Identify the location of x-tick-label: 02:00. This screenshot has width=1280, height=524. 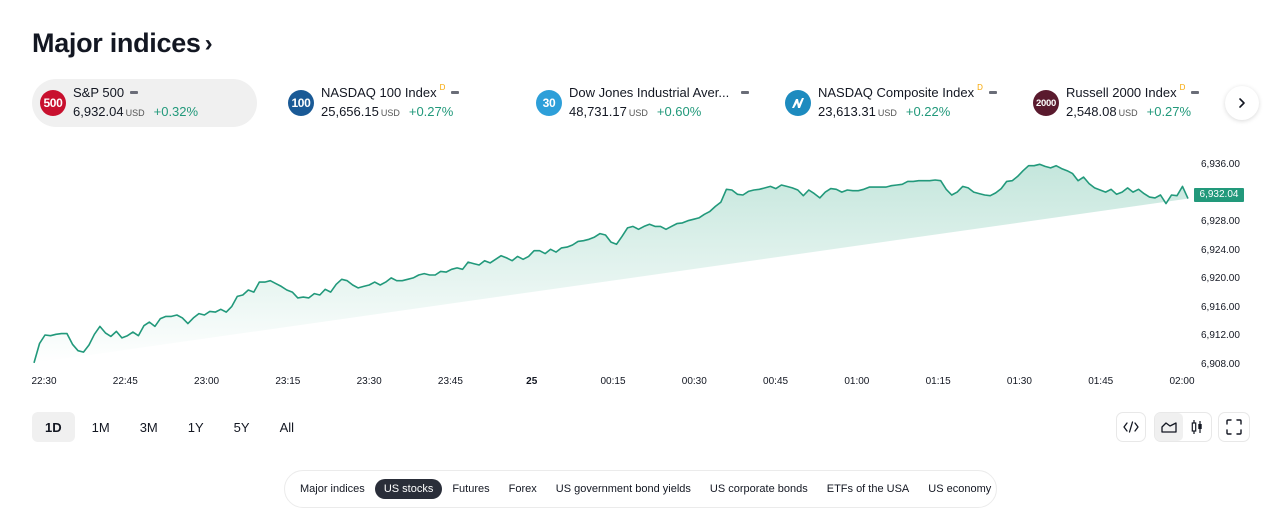
(1182, 381).